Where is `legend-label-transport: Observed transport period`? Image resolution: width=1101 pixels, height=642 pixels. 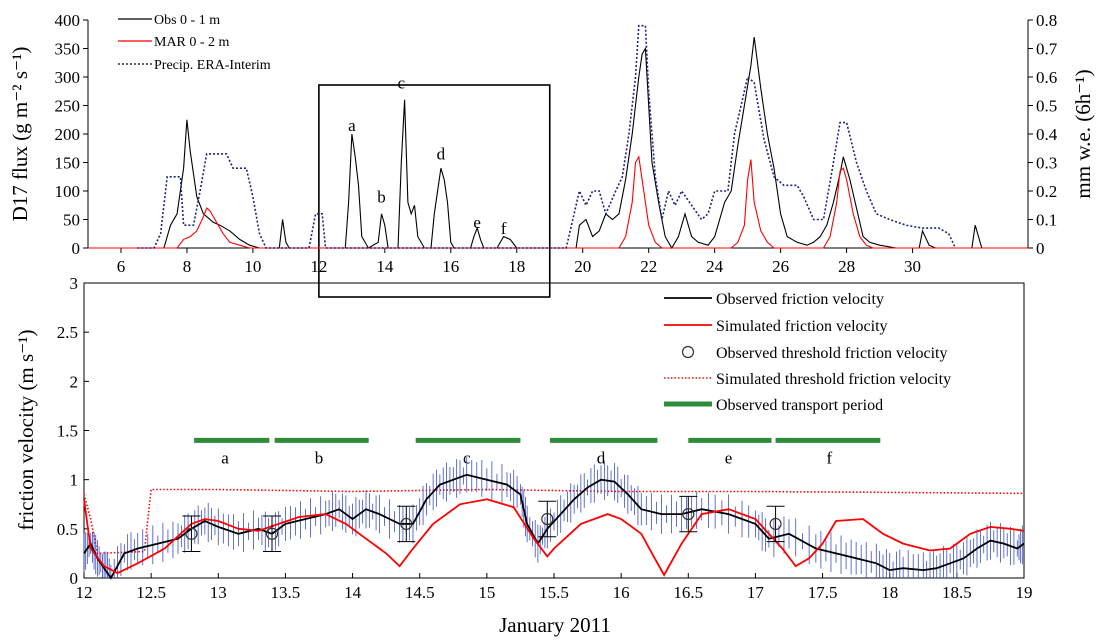 legend-label-transport: Observed transport period is located at coordinates (799, 405).